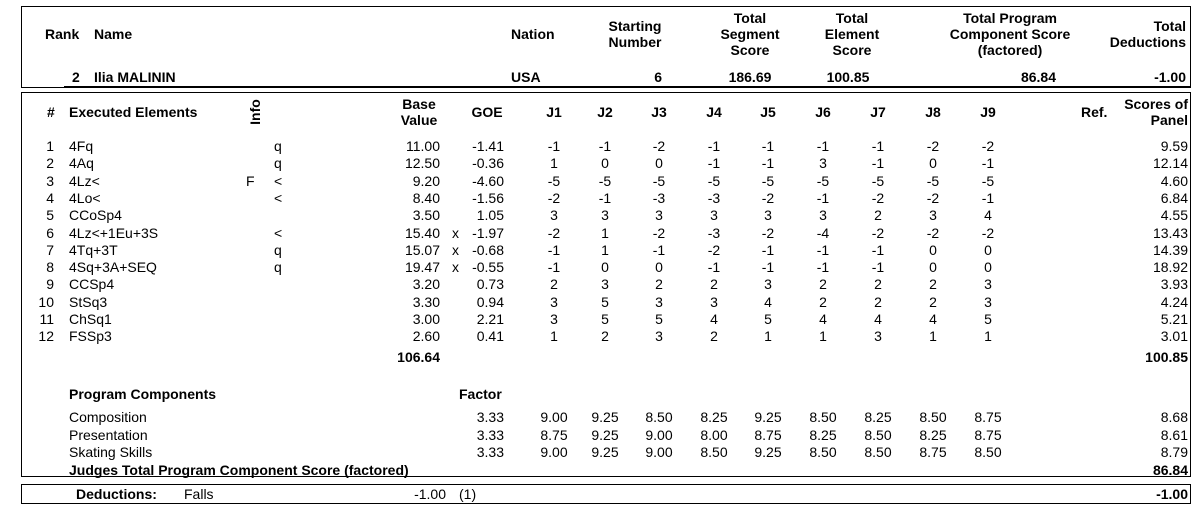  I want to click on component-panel-score: 8.79, so click(1174, 452).